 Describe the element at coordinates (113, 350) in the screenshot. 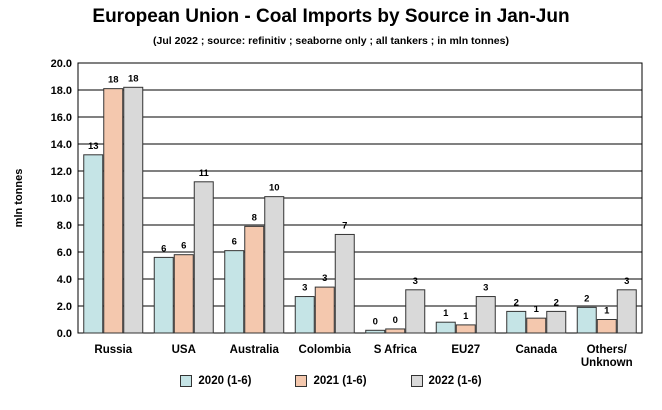

I see `x-tick-label: Russia` at that location.